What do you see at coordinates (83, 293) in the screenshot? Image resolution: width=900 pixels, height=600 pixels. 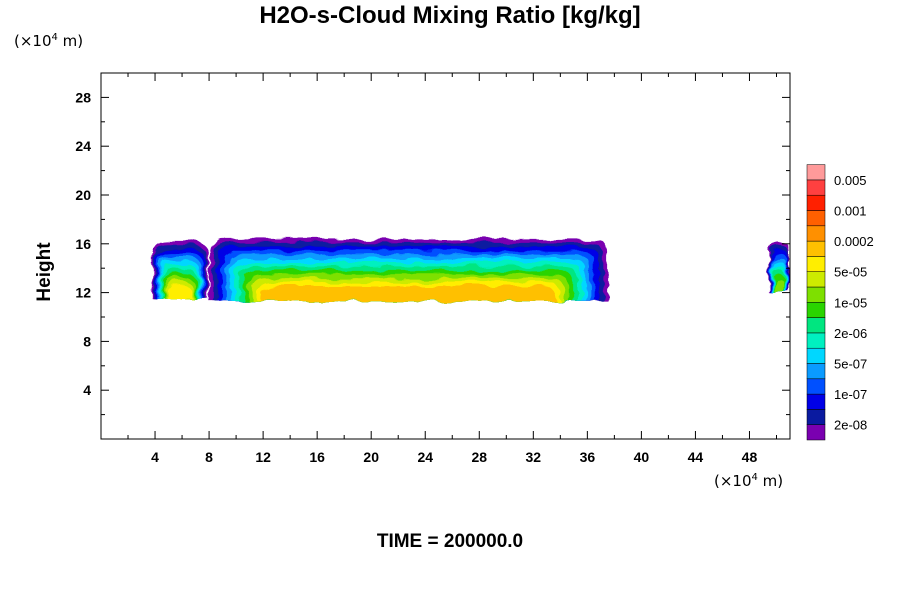 I see `y-tick-label: 12` at bounding box center [83, 293].